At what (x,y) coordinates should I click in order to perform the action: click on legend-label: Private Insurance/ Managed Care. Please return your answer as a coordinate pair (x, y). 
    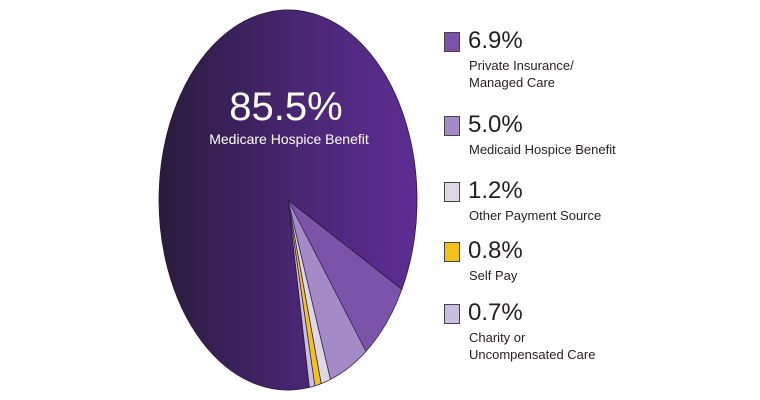
    Looking at the image, I should click on (521, 74).